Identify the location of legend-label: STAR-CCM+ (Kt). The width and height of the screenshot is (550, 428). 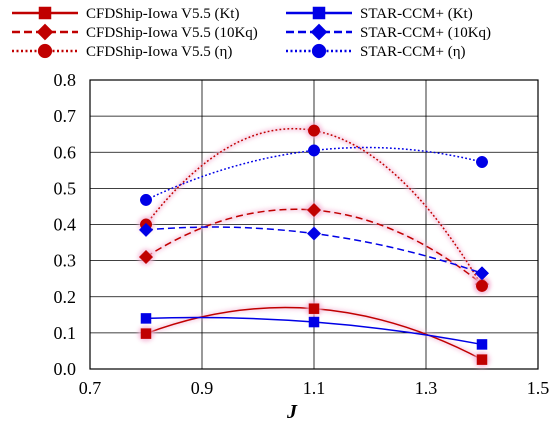
(416, 14).